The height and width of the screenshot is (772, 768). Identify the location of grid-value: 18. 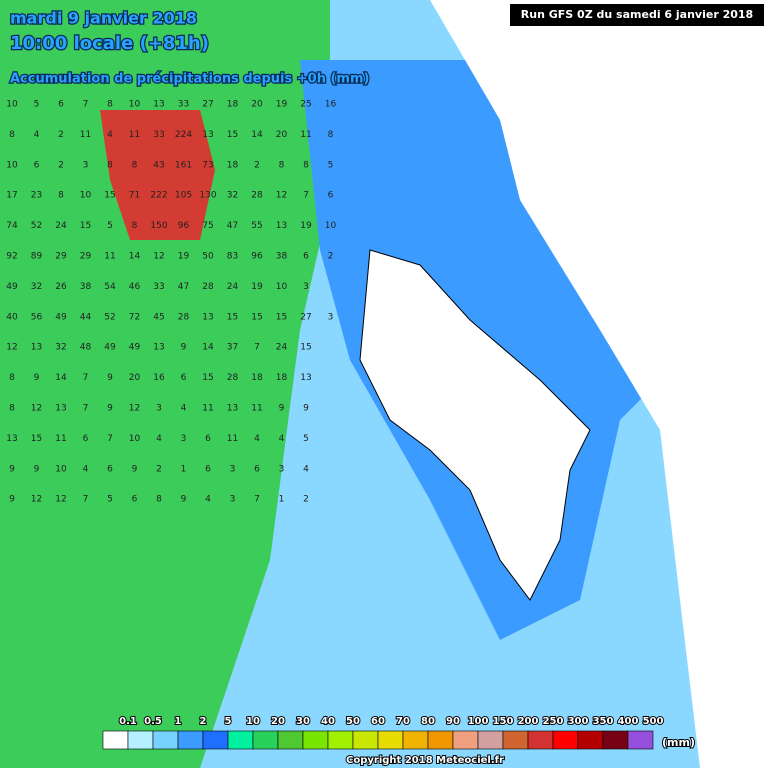
(233, 105).